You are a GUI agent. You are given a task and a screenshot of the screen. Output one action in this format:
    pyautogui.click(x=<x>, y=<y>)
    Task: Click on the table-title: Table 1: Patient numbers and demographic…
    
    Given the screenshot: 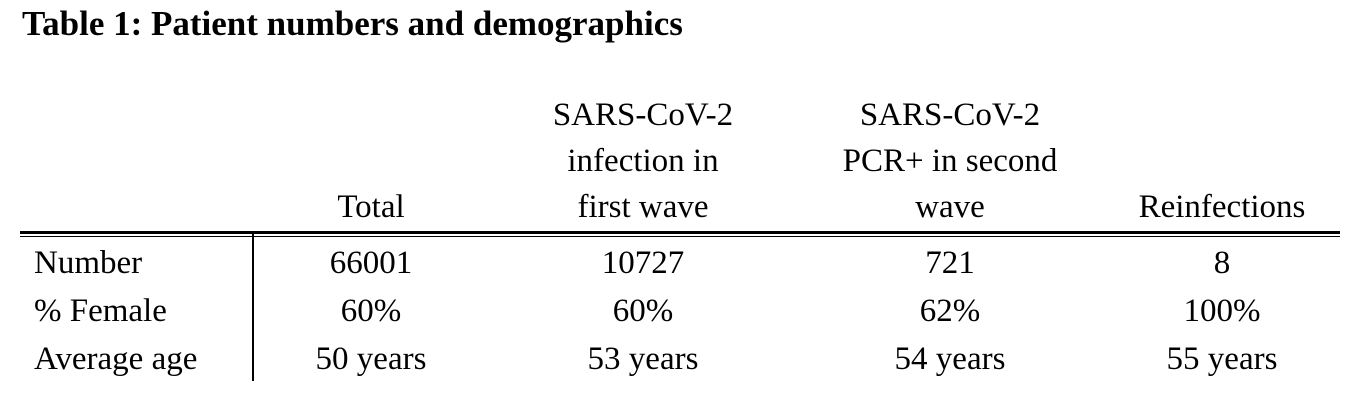 What is the action you would take?
    pyautogui.click(x=352, y=23)
    